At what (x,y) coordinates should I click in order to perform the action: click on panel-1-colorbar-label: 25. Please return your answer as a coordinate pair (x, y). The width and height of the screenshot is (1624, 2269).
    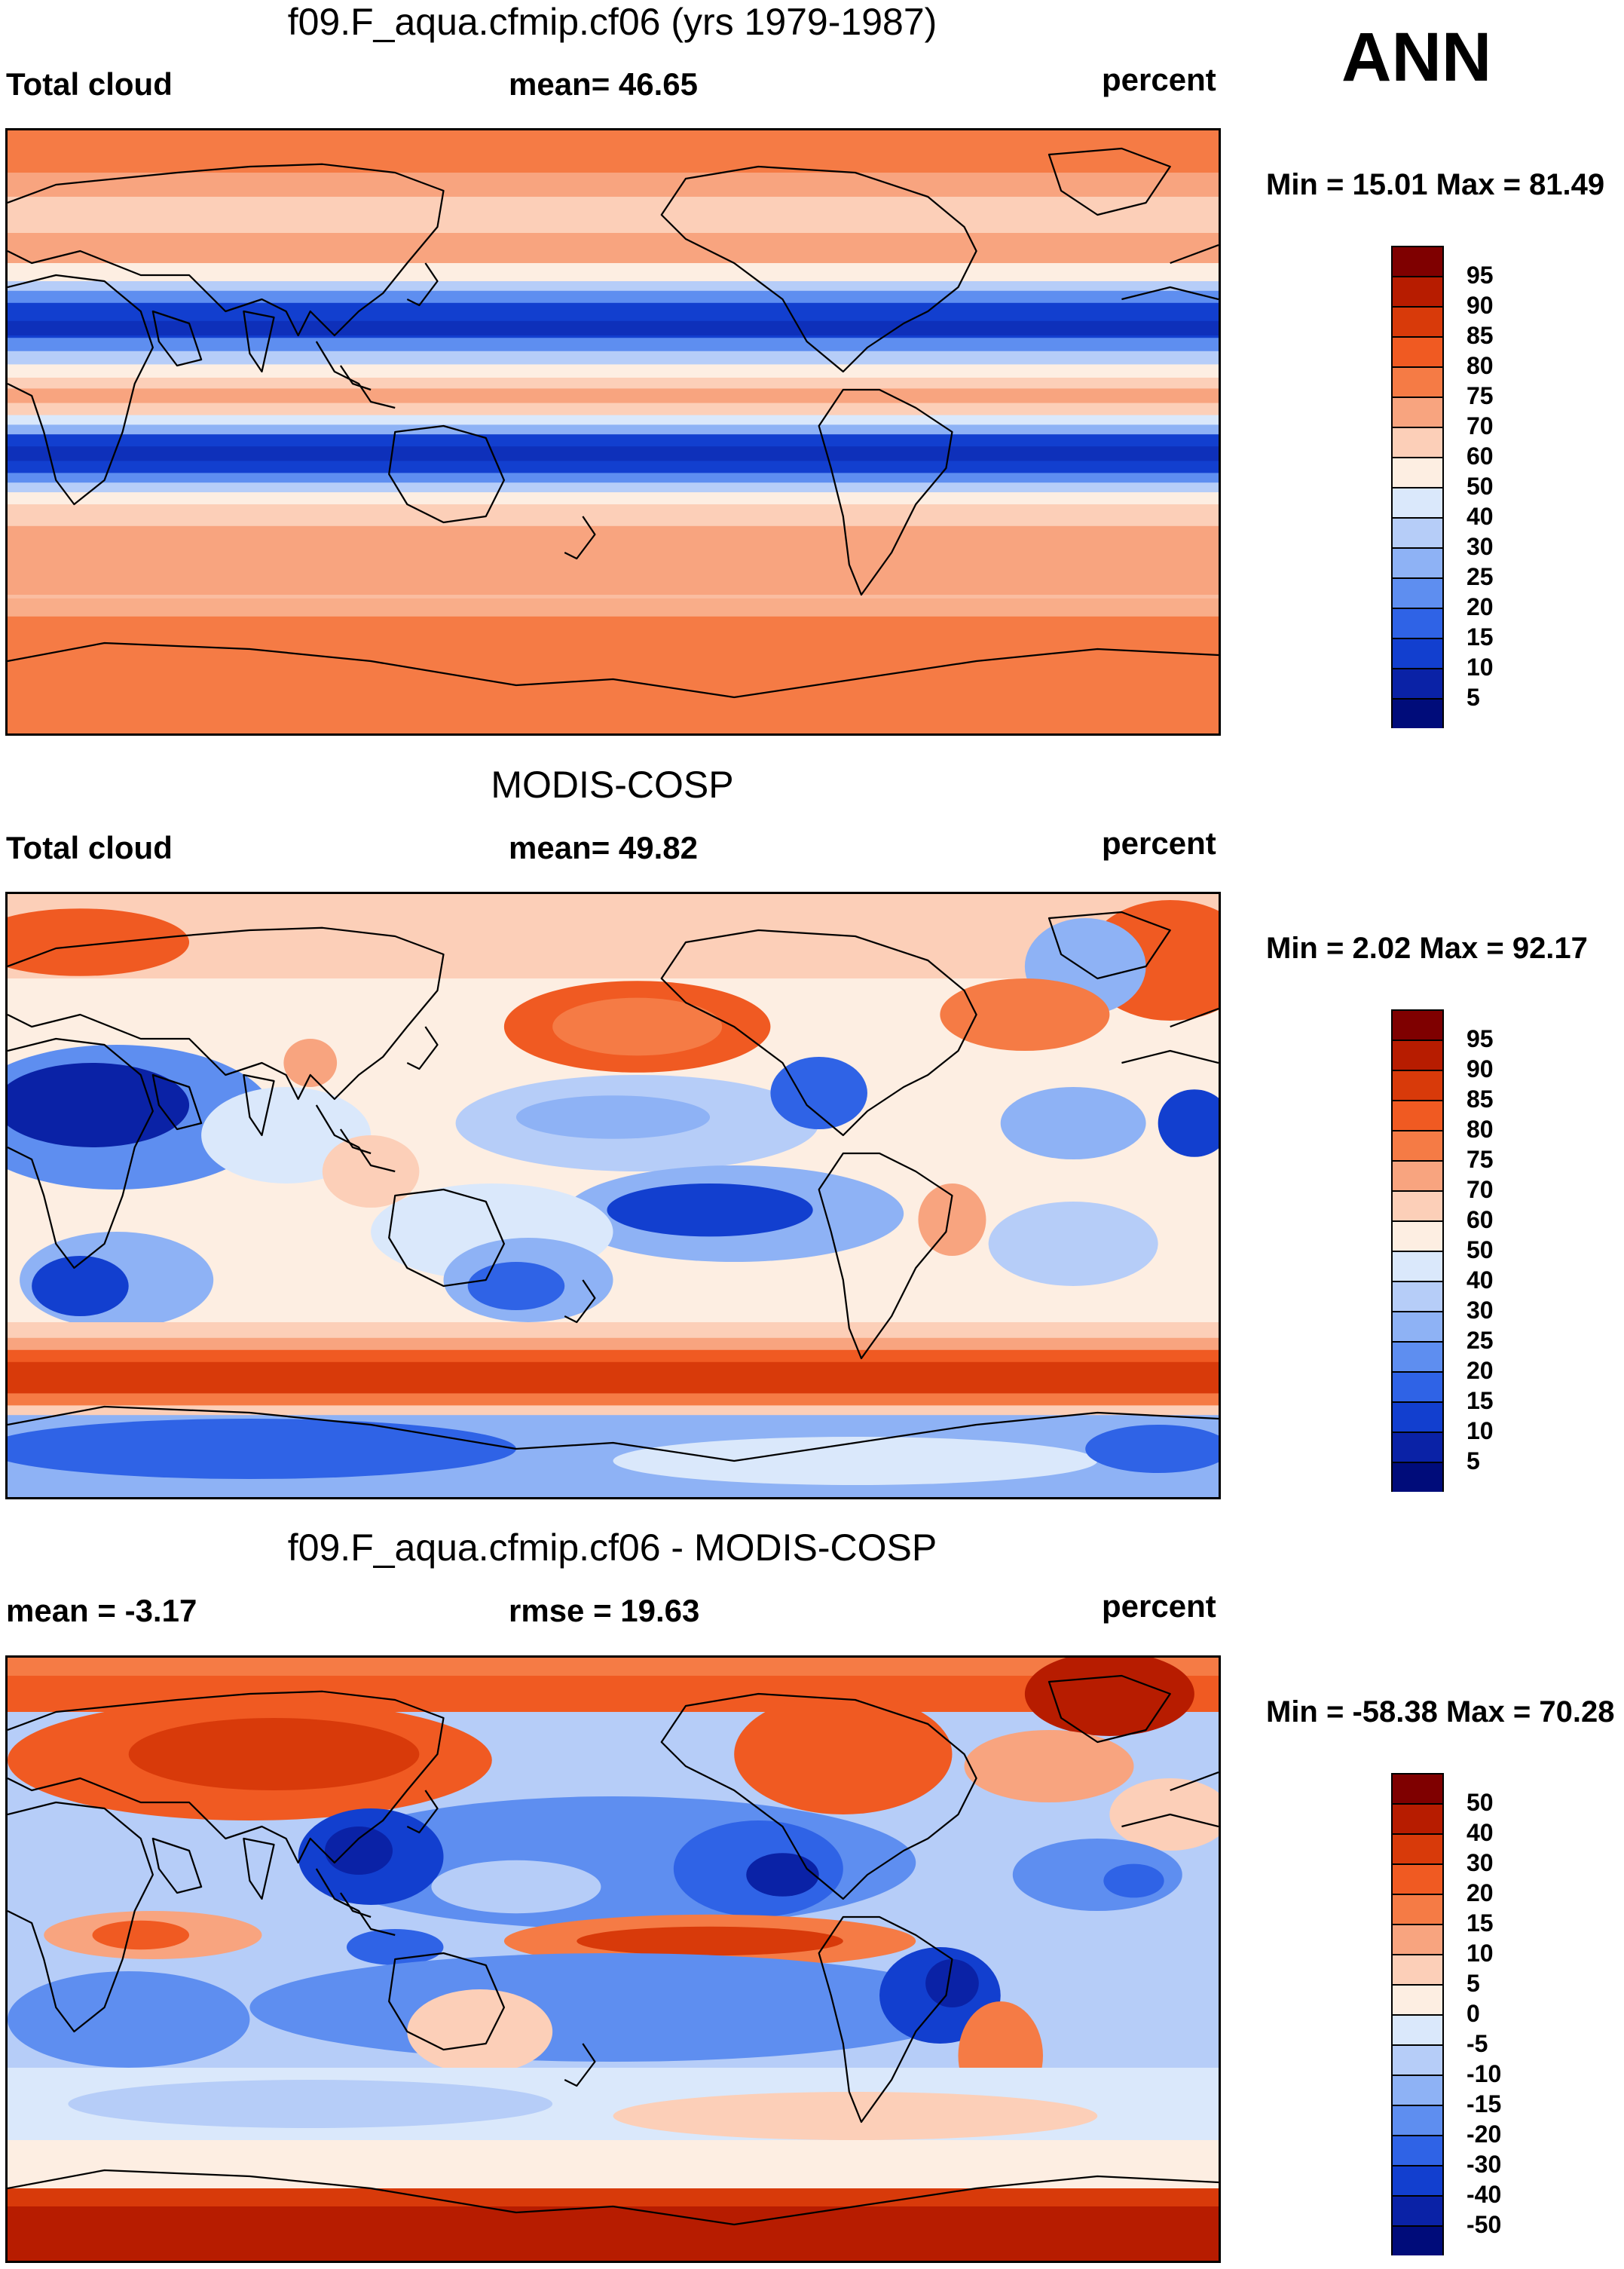
    Looking at the image, I should click on (1480, 576).